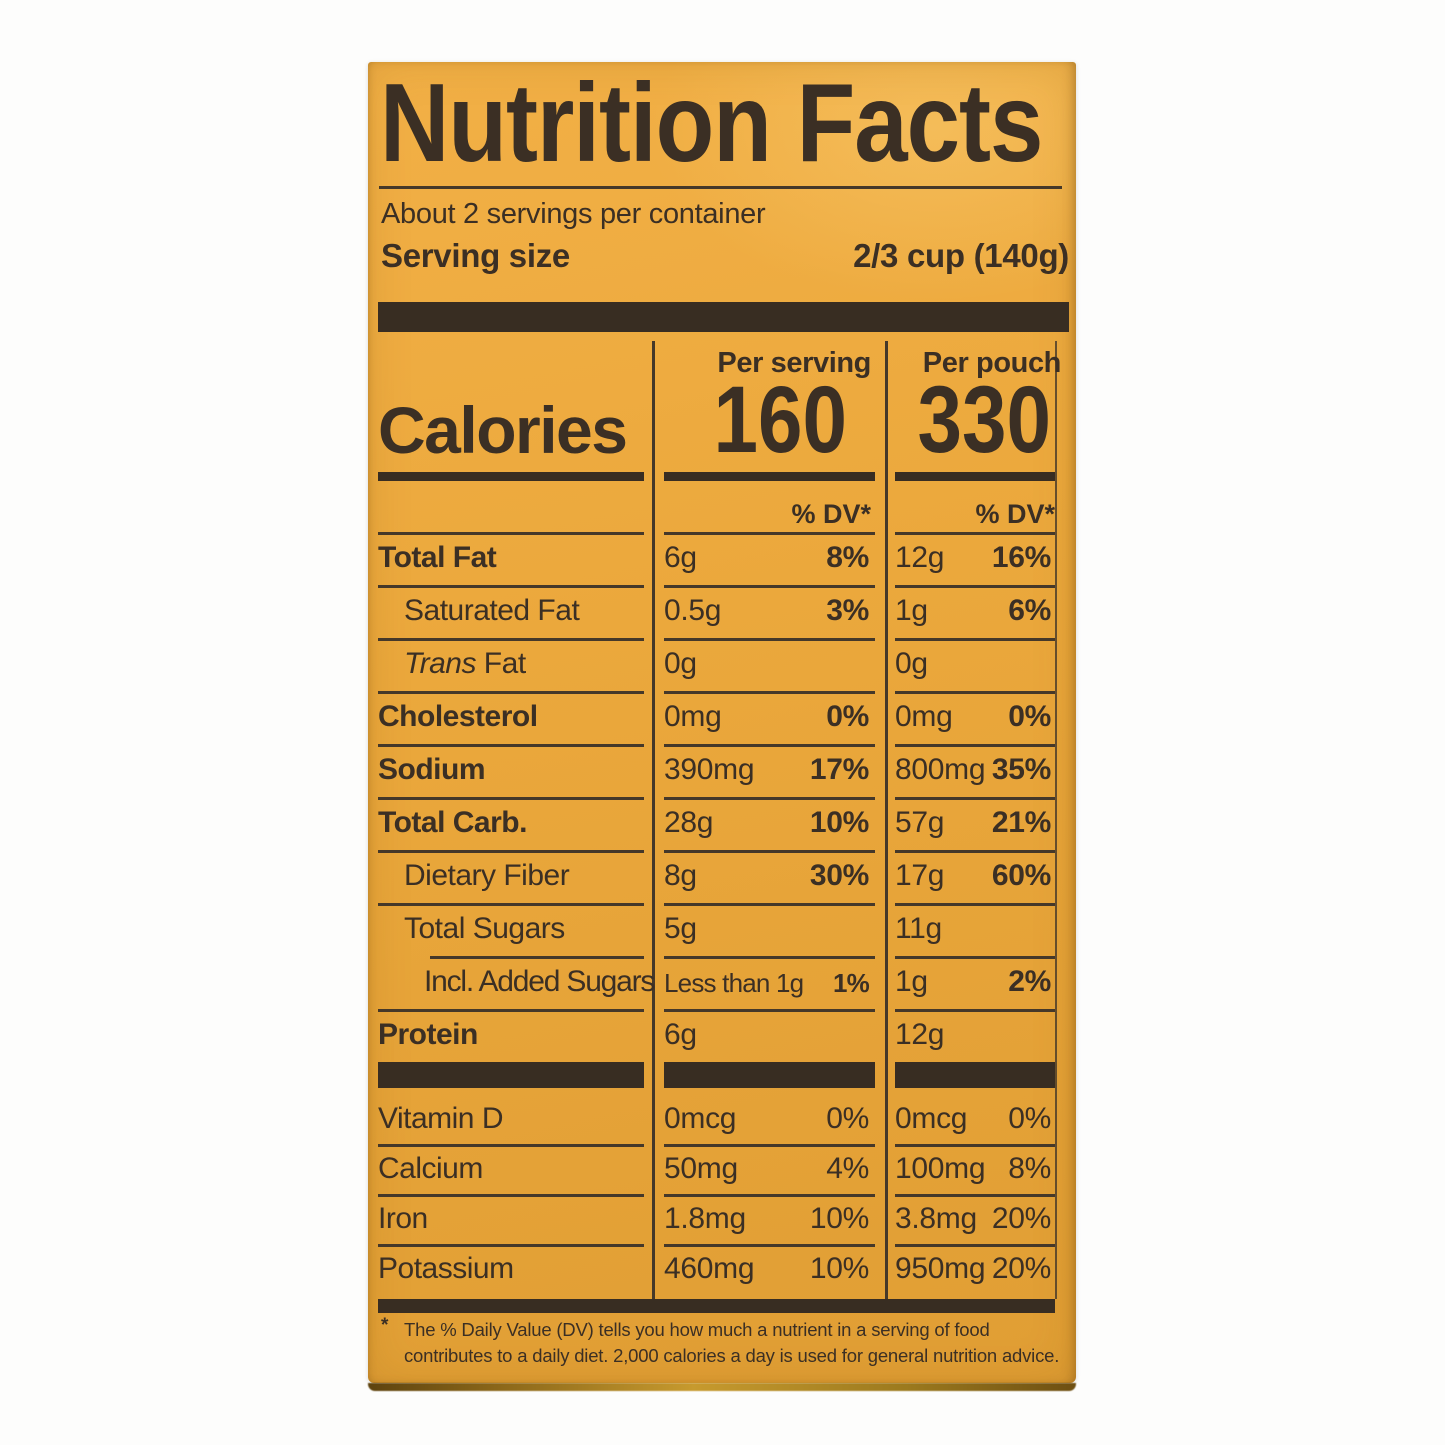 The image size is (1445, 1445). Describe the element at coordinates (766, 876) in the screenshot. I see `row-serving-cell: 8g 30%` at that location.